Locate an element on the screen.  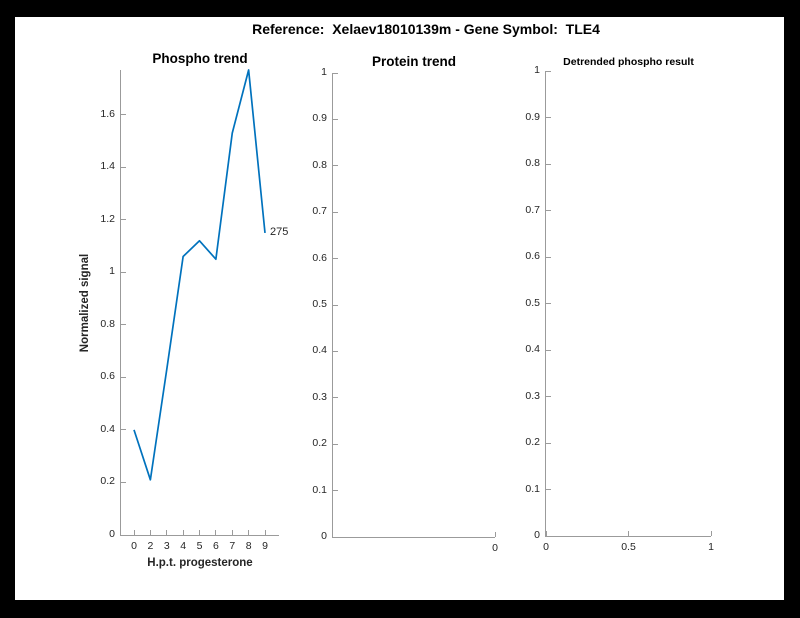
trend-line-plot is located at coordinates (199, 275).